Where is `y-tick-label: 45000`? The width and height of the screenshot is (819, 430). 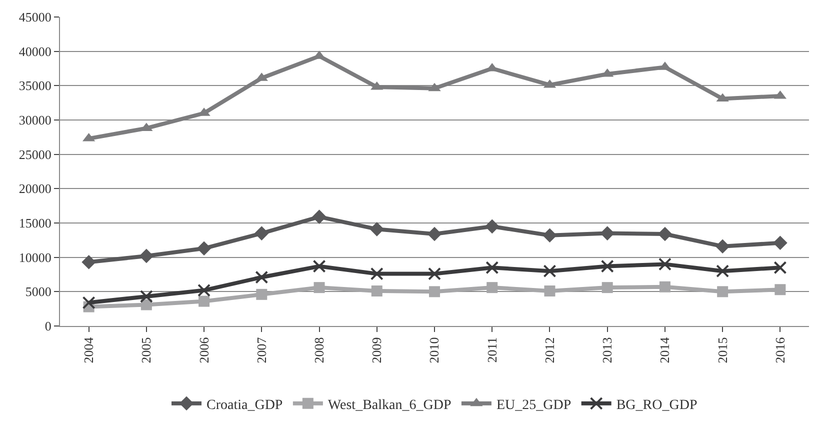
y-tick-label: 45000 is located at coordinates (35, 17).